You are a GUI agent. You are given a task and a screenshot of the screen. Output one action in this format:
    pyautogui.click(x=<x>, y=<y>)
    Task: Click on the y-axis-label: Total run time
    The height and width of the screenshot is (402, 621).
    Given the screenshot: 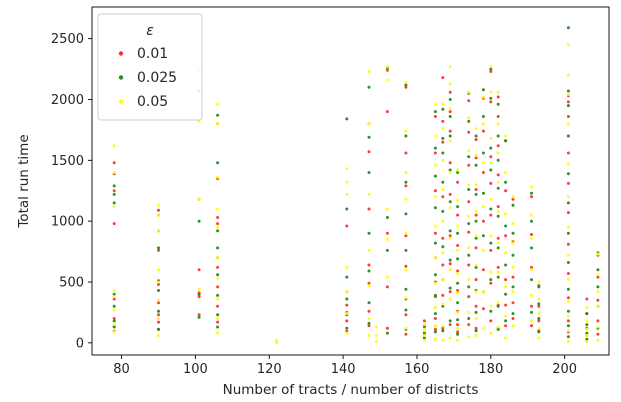 What is the action you would take?
    pyautogui.click(x=24, y=181)
    